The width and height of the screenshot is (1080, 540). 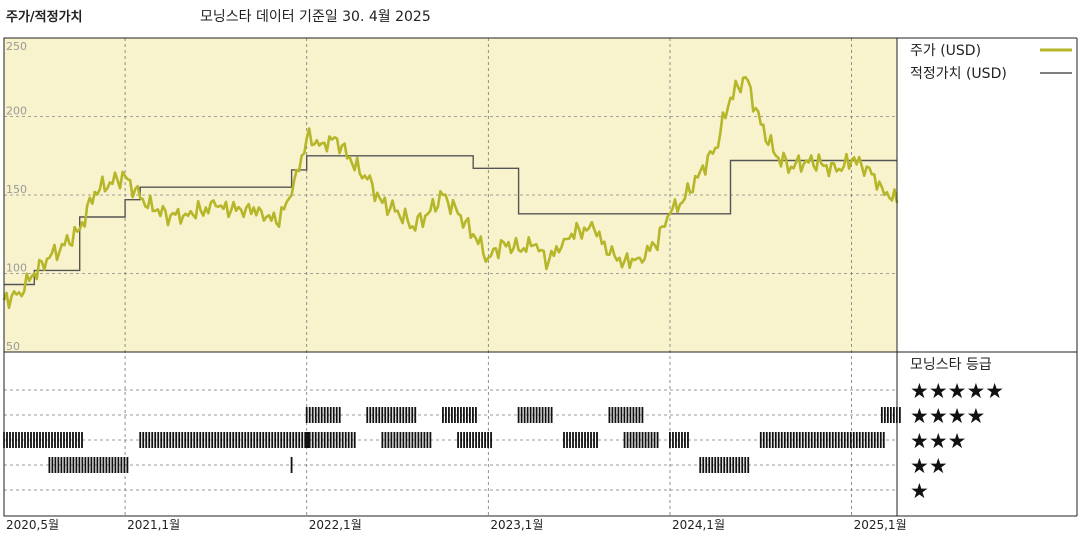 I want to click on legend-price-label: 주가 (USD), so click(x=945, y=51).